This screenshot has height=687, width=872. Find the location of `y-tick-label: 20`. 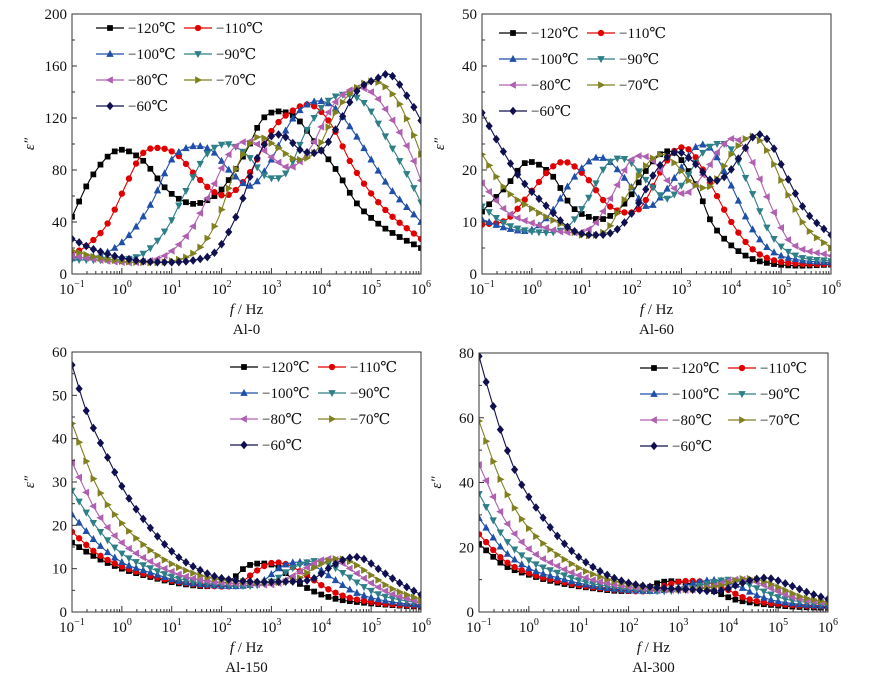

y-tick-label: 20 is located at coordinates (59, 526).